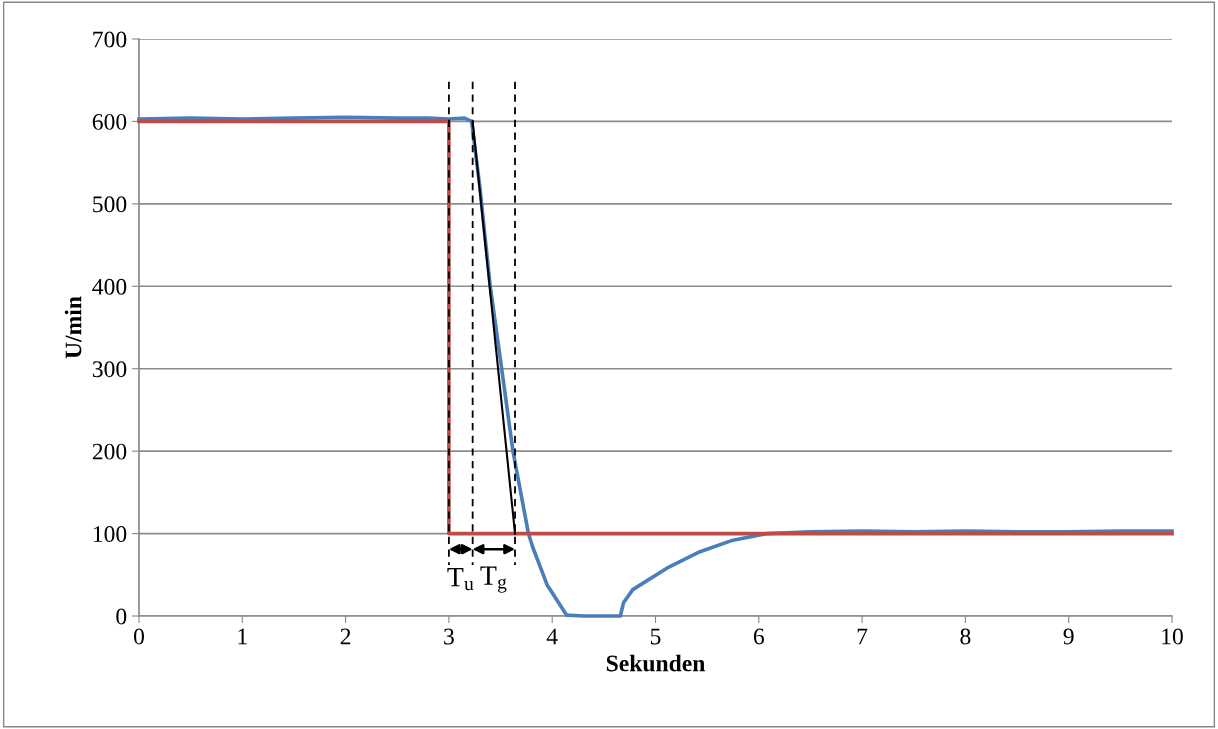  I want to click on annotation: T$_{u}$, so click(460, 579).